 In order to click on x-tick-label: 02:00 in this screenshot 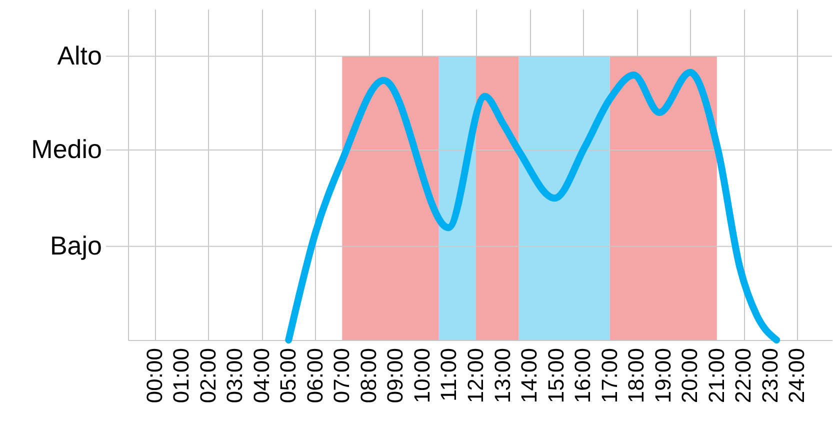, I will do `click(207, 376)`.